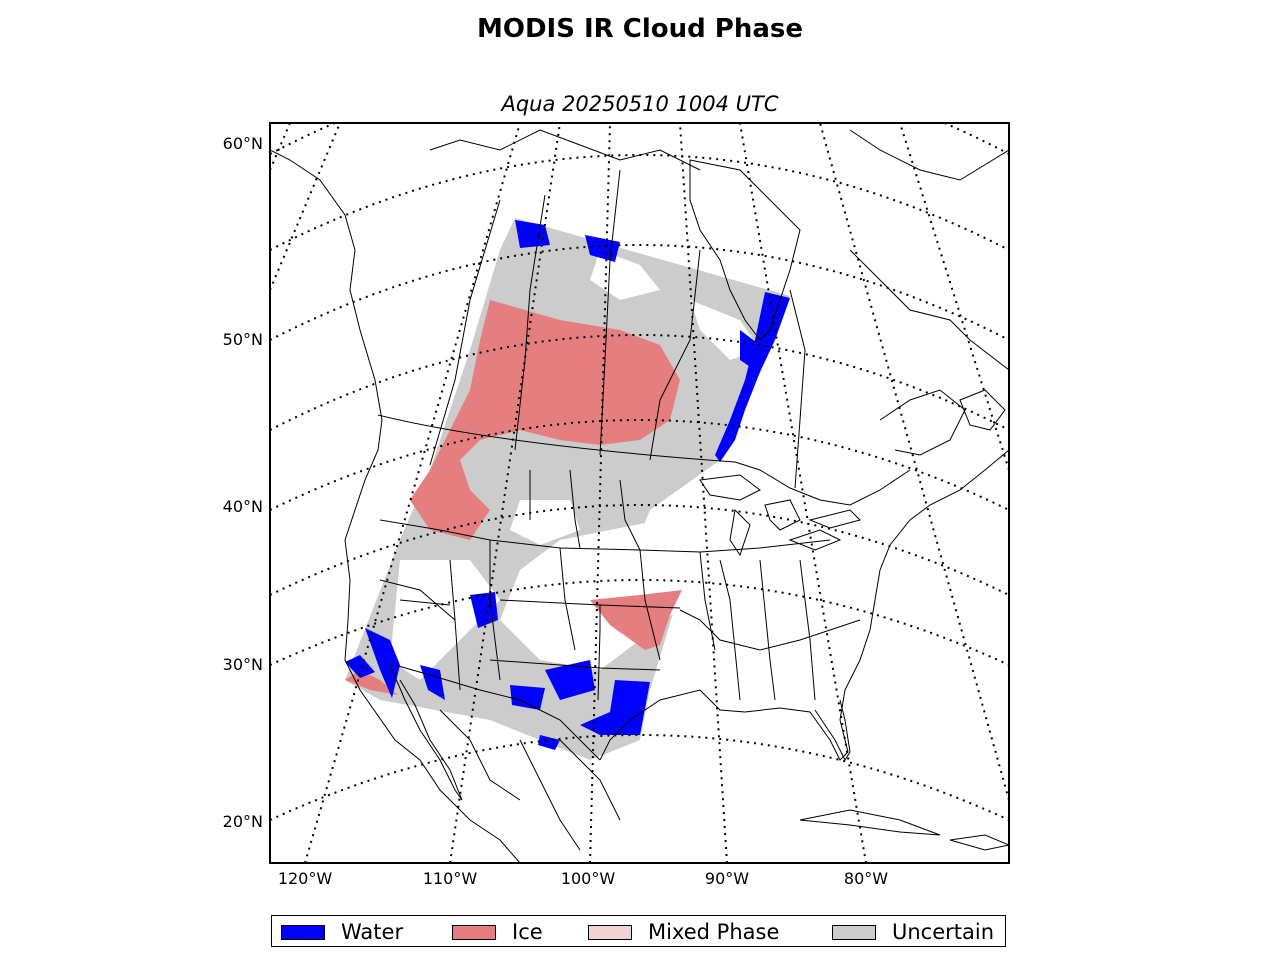 The width and height of the screenshot is (1280, 960). Describe the element at coordinates (724, 725) in the screenshot. I see `gulf-coastline` at that location.